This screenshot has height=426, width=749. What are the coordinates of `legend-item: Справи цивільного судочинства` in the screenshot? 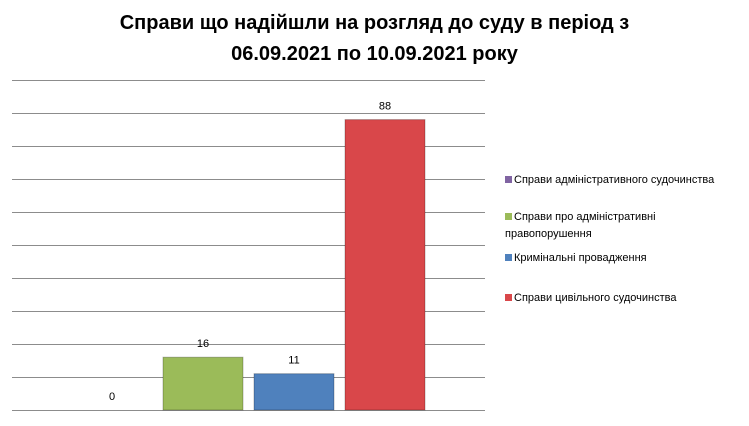 It's located at (623, 298).